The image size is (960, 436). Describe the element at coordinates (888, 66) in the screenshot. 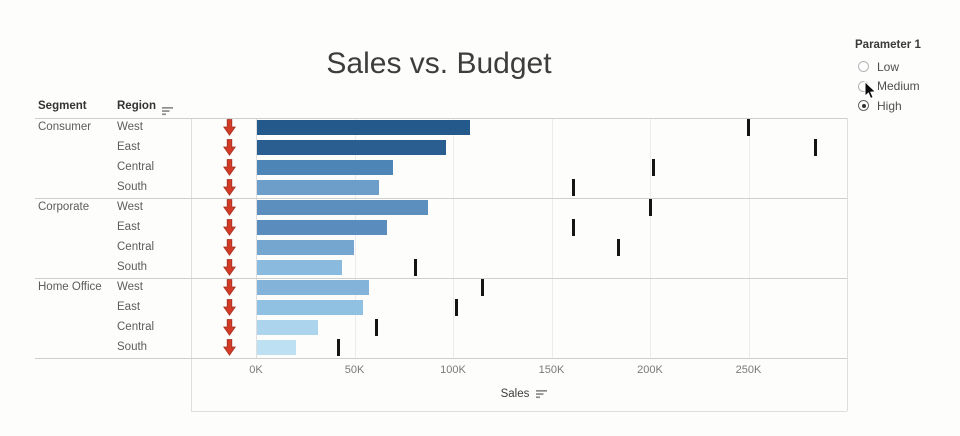

I see `radio-label: Low` at that location.